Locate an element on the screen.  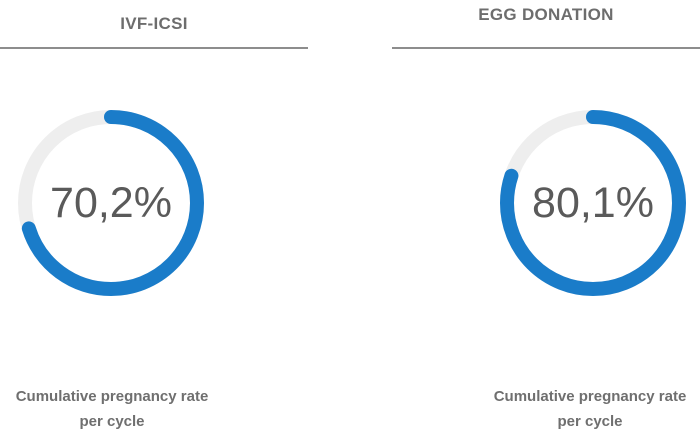
panel-title: EGG DONATION is located at coordinates (546, 14).